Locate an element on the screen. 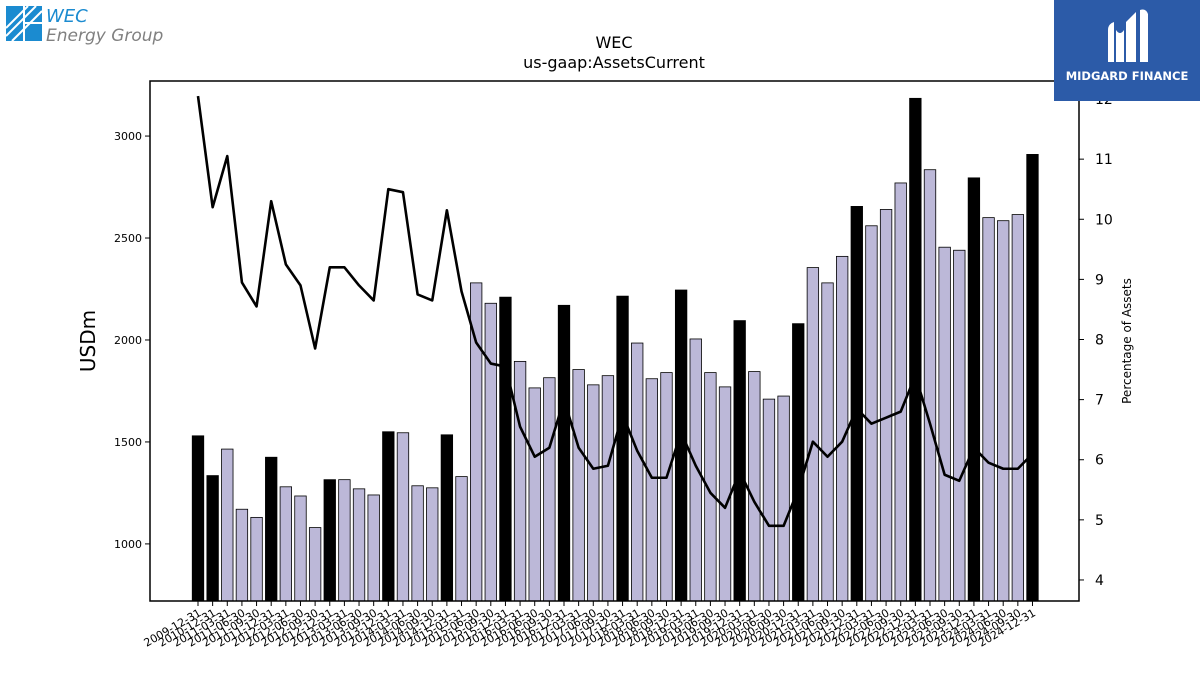  y2-tick-label: 5 is located at coordinates (1099, 521).